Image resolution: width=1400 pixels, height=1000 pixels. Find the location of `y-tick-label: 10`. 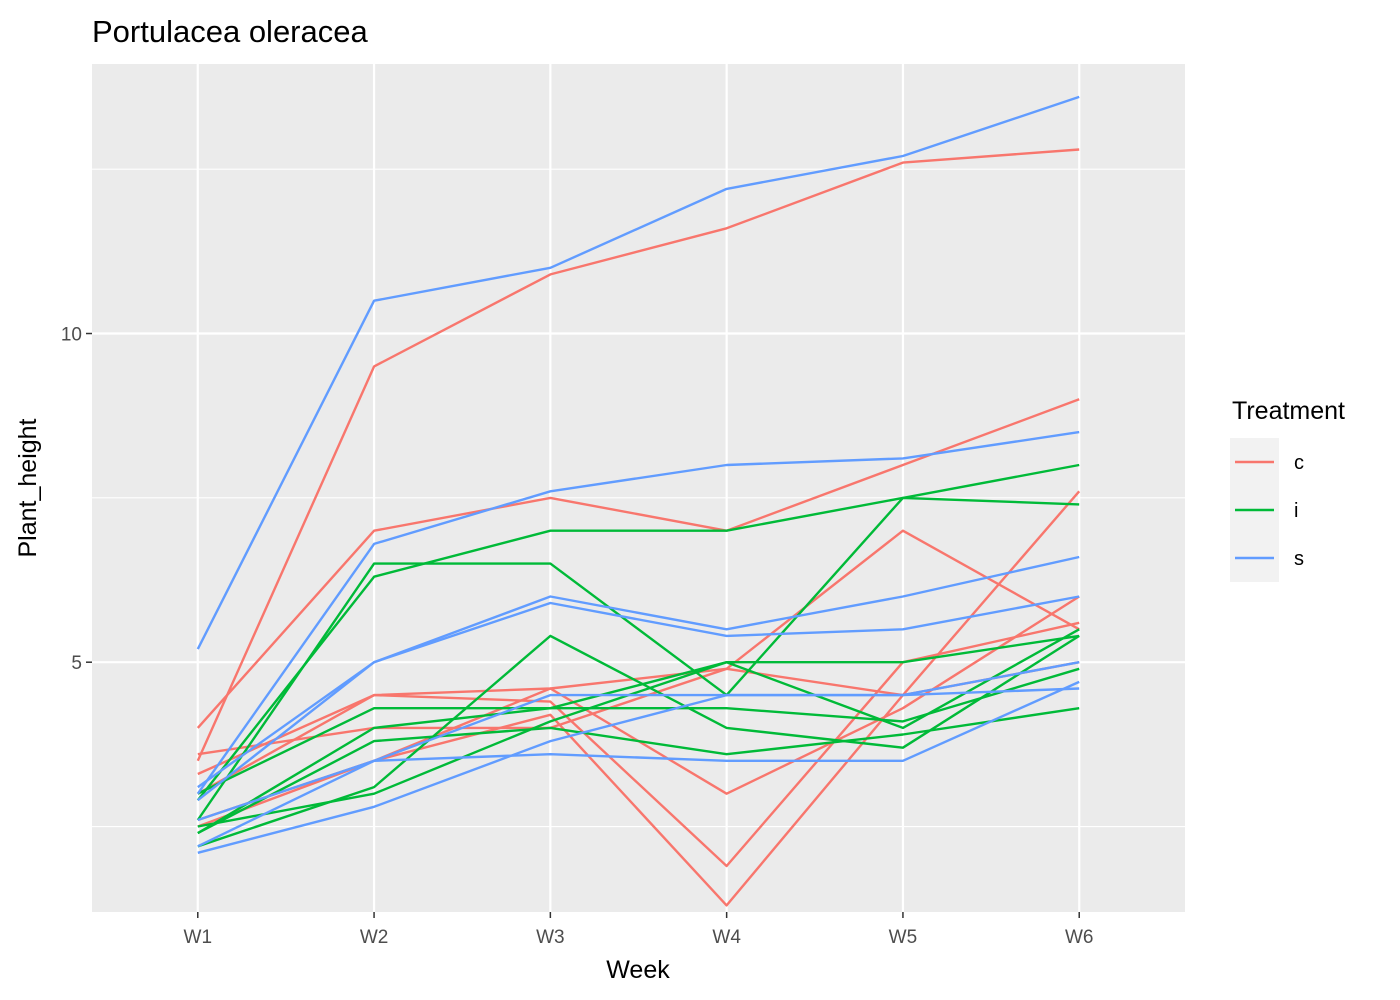

y-tick-label: 10 is located at coordinates (71, 335).